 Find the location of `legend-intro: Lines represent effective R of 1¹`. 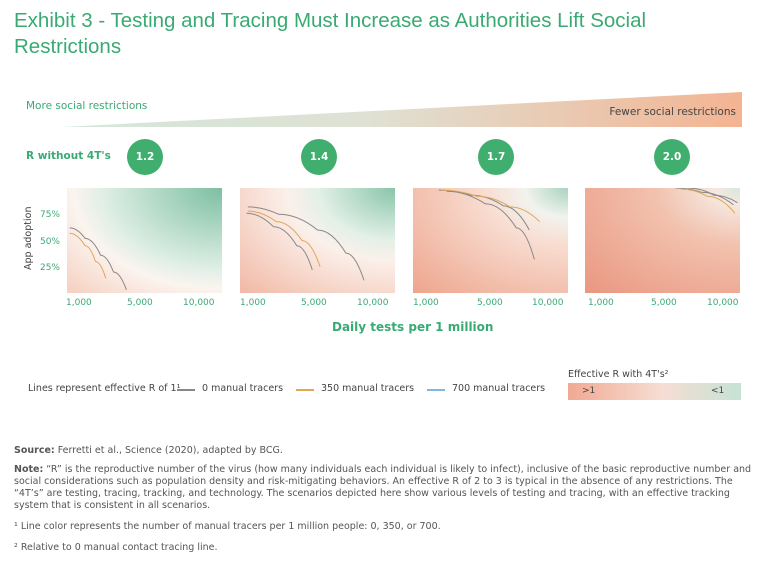

legend-intro: Lines represent effective R of 1¹ is located at coordinates (104, 388).